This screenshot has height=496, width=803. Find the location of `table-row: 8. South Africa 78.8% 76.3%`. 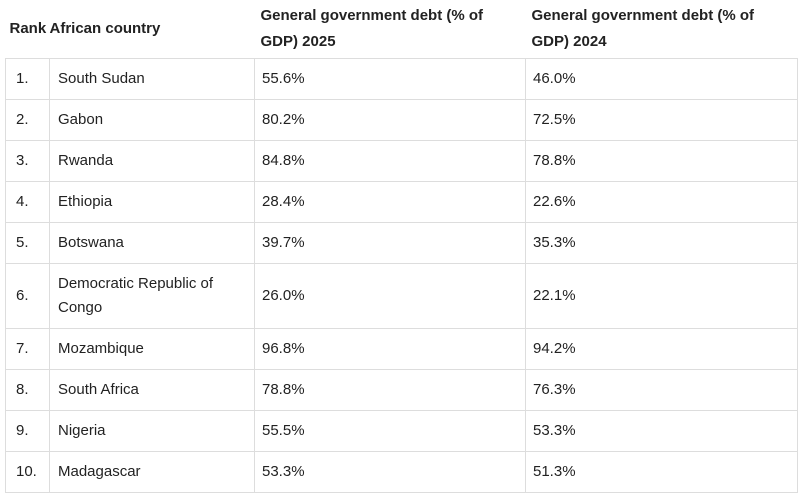

table-row: 8. South Africa 78.8% 76.3% is located at coordinates (401, 390).